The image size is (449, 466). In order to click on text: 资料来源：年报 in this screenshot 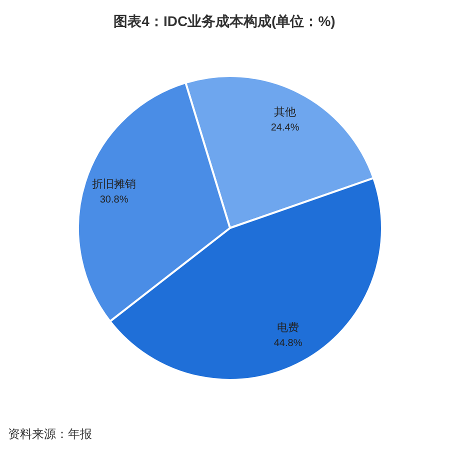, I will do `click(50, 434)`.